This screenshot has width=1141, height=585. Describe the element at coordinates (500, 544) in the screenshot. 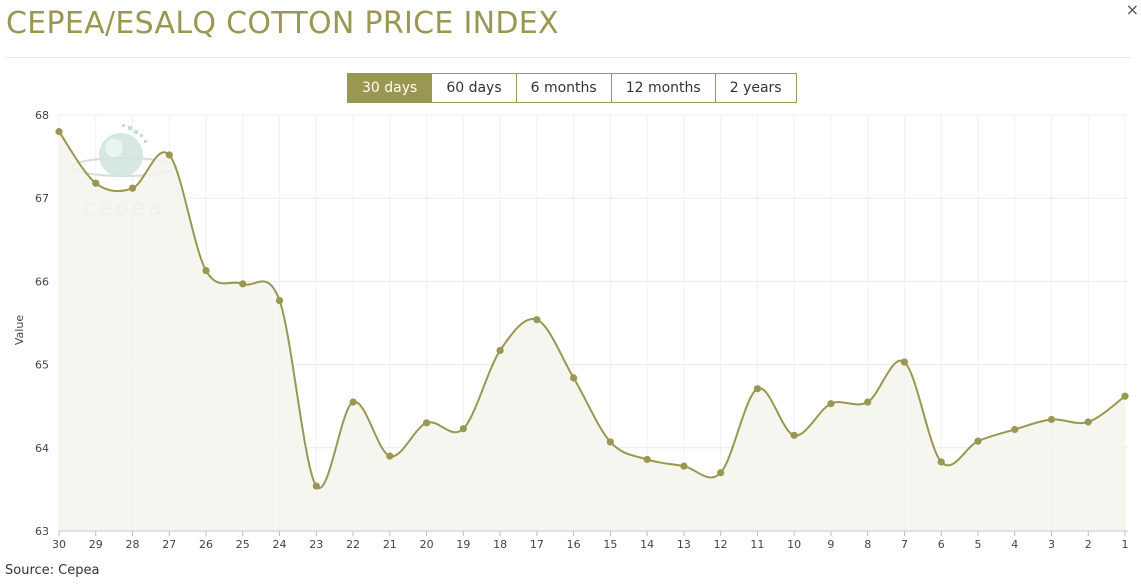

I see `x-tick-label: 18` at that location.